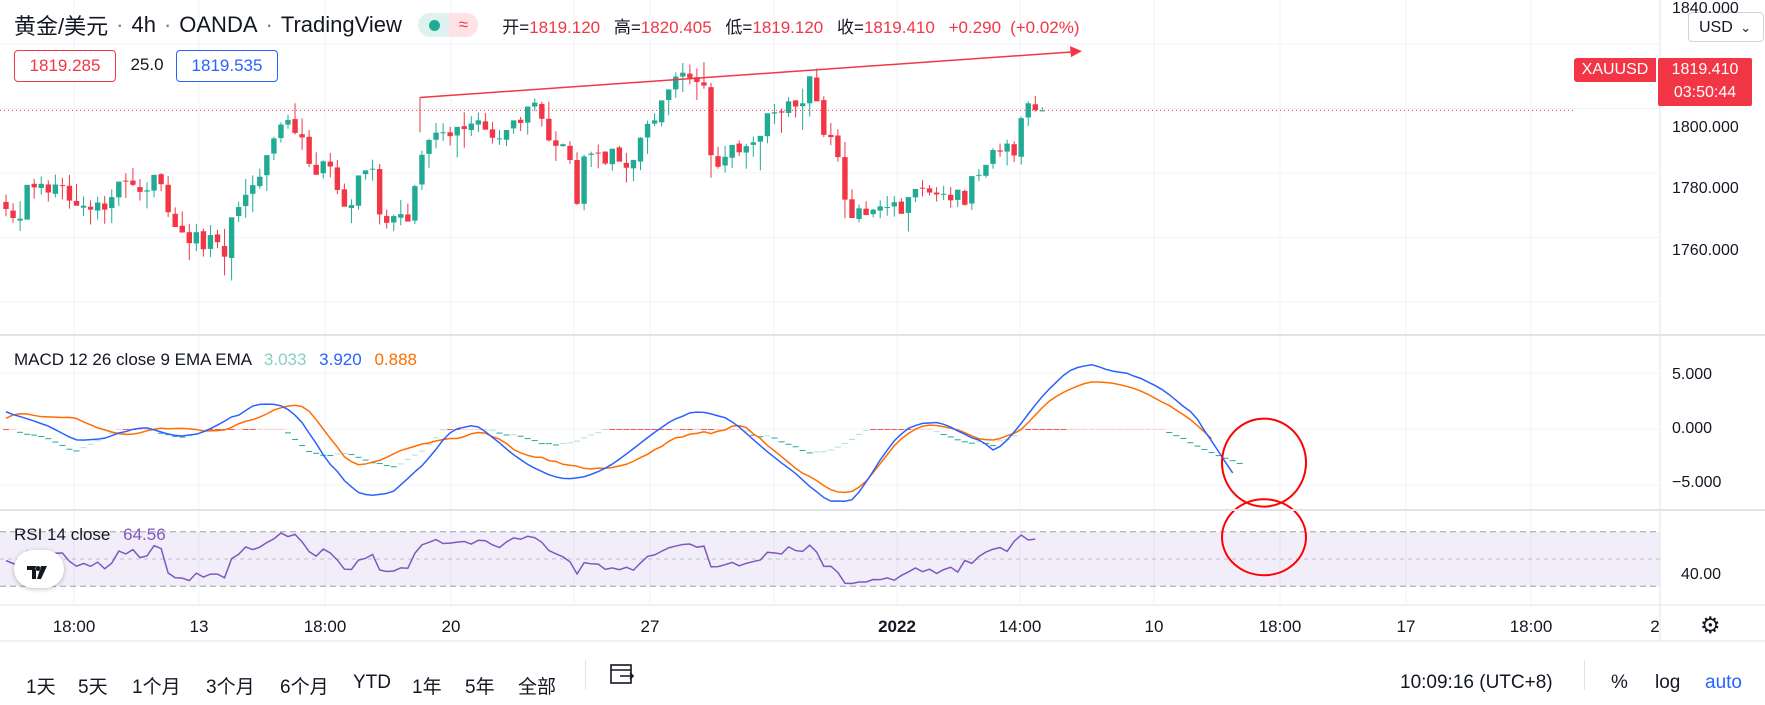 Image resolution: width=1765 pixels, height=705 pixels. What do you see at coordinates (147, 65) in the screenshot?
I see `spread-value: 25.0` at bounding box center [147, 65].